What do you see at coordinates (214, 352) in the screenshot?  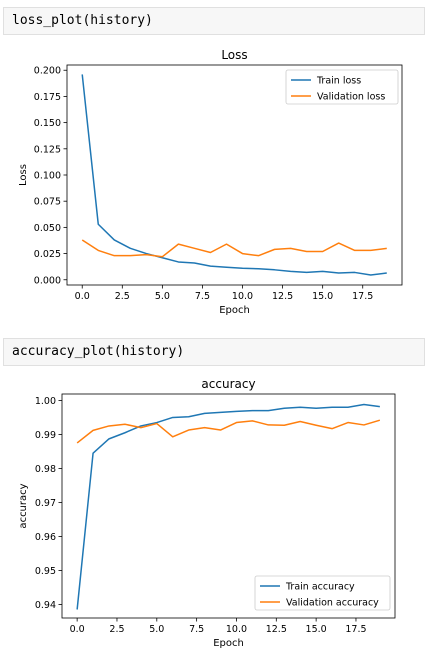 I see `code-cell-accuracy-plot: accuracy_plot(history)` at bounding box center [214, 352].